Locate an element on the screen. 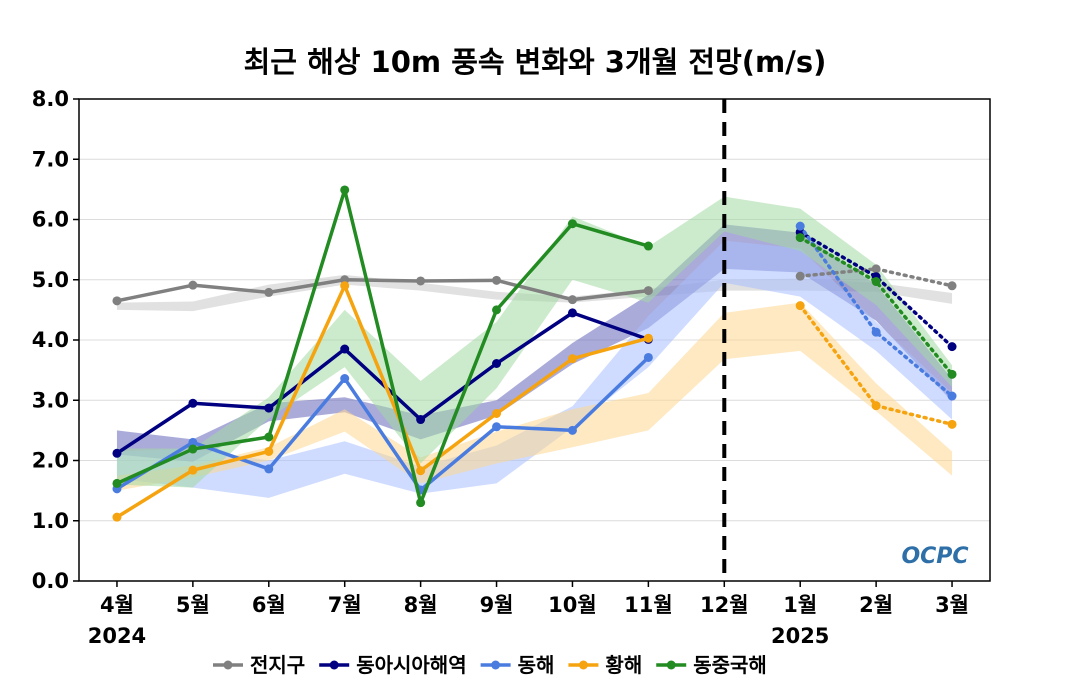 This screenshot has width=1070, height=700. legend-label: 동중국해 is located at coordinates (730, 665).